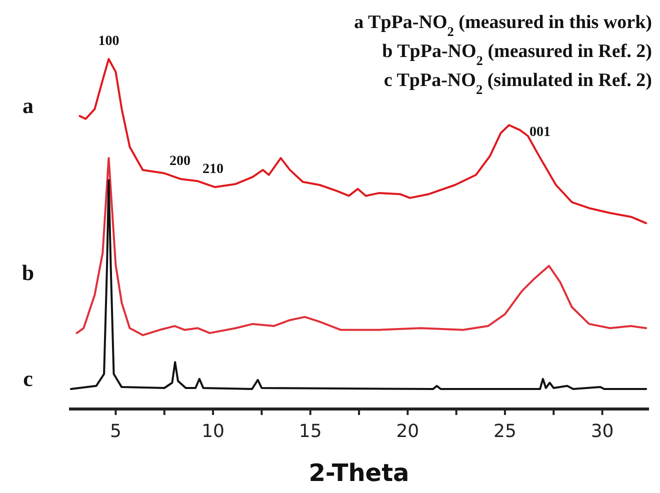 This screenshot has height=493, width=660. What do you see at coordinates (517, 54) in the screenshot?
I see `annotation: b TpPa-NO$_{2}$ (measured in Ref. 2)` at bounding box center [517, 54].